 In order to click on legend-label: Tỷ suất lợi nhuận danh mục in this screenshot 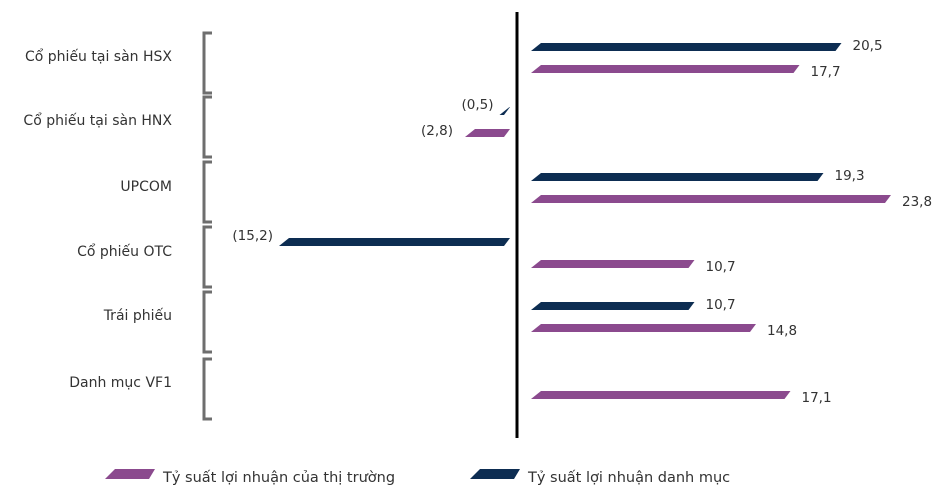, I will do `click(628, 478)`.